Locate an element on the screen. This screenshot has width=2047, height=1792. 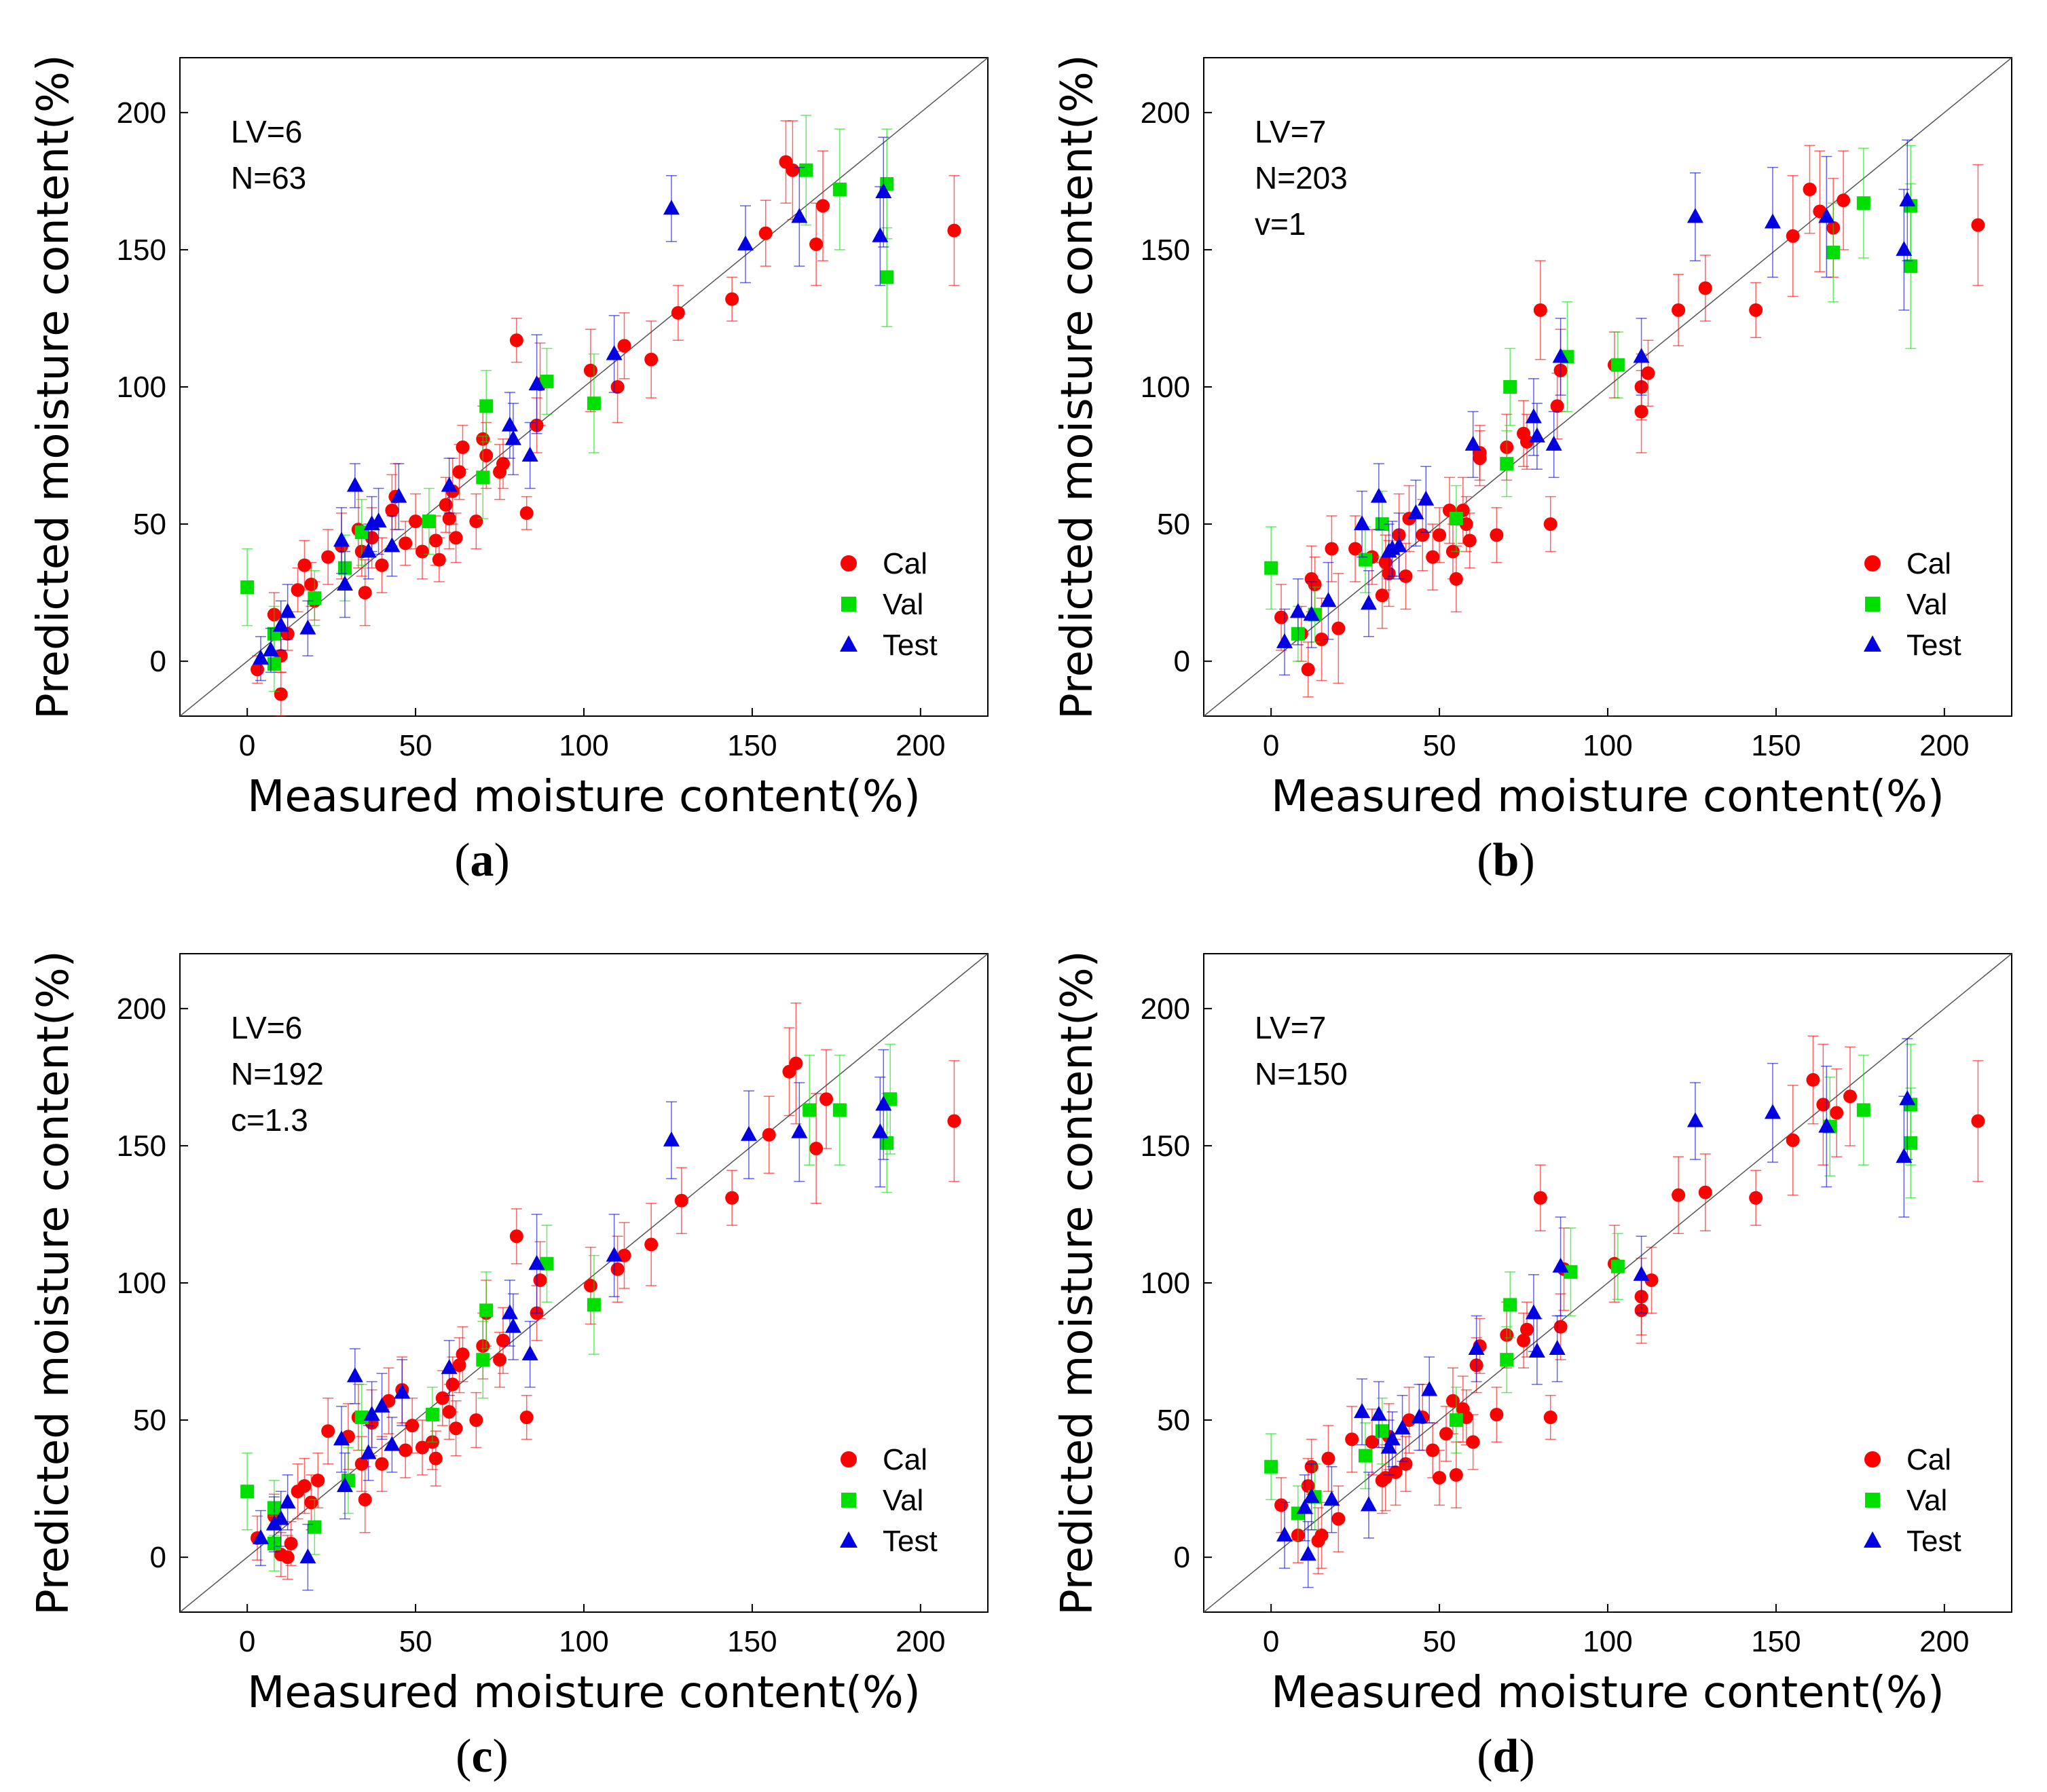
panel-label-paren: ( is located at coordinates (462, 860).